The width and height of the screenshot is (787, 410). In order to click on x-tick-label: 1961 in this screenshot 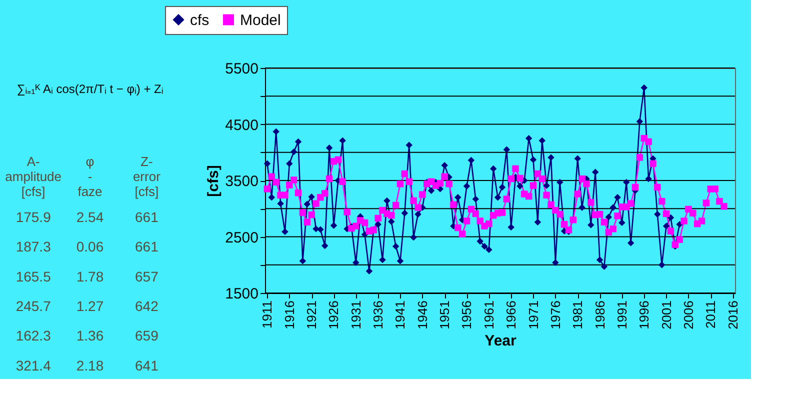, I will do `click(488, 315)`.